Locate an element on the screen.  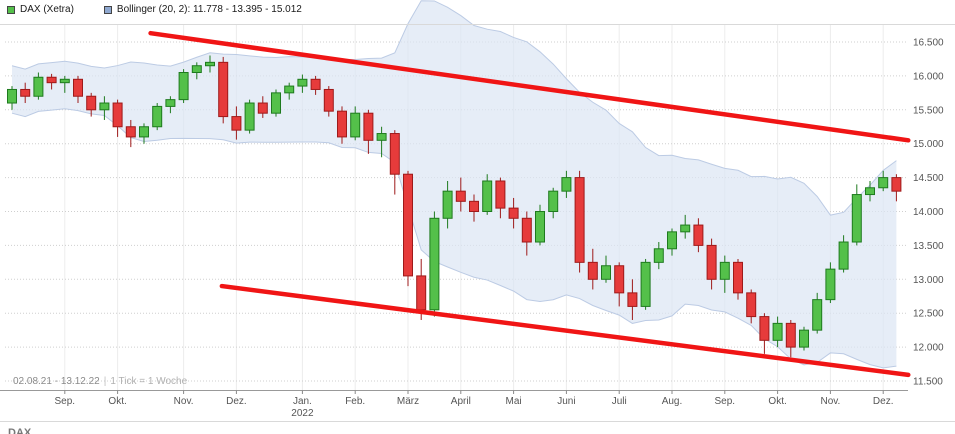
y-axis-label: 13.500 is located at coordinates (928, 246).